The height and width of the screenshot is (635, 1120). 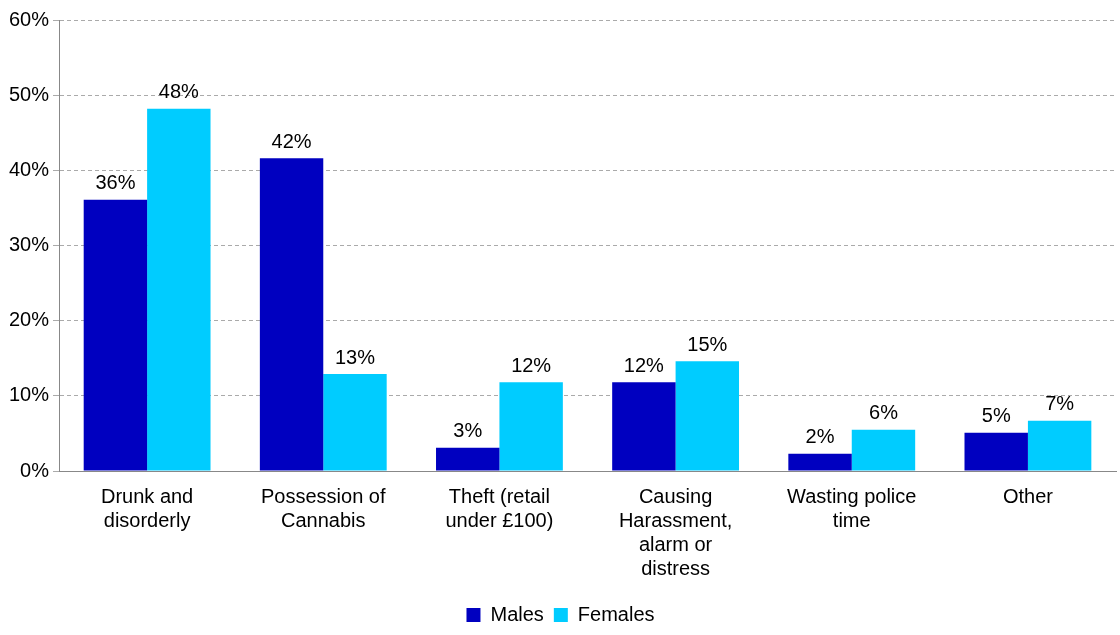 I want to click on y-tick-label: 10%, so click(x=29, y=394).